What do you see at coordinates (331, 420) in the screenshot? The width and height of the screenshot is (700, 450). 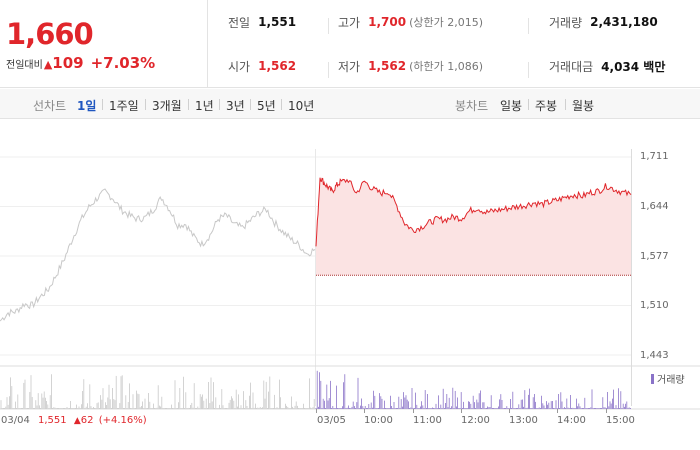 I see `x-tick-label: 03/05` at bounding box center [331, 420].